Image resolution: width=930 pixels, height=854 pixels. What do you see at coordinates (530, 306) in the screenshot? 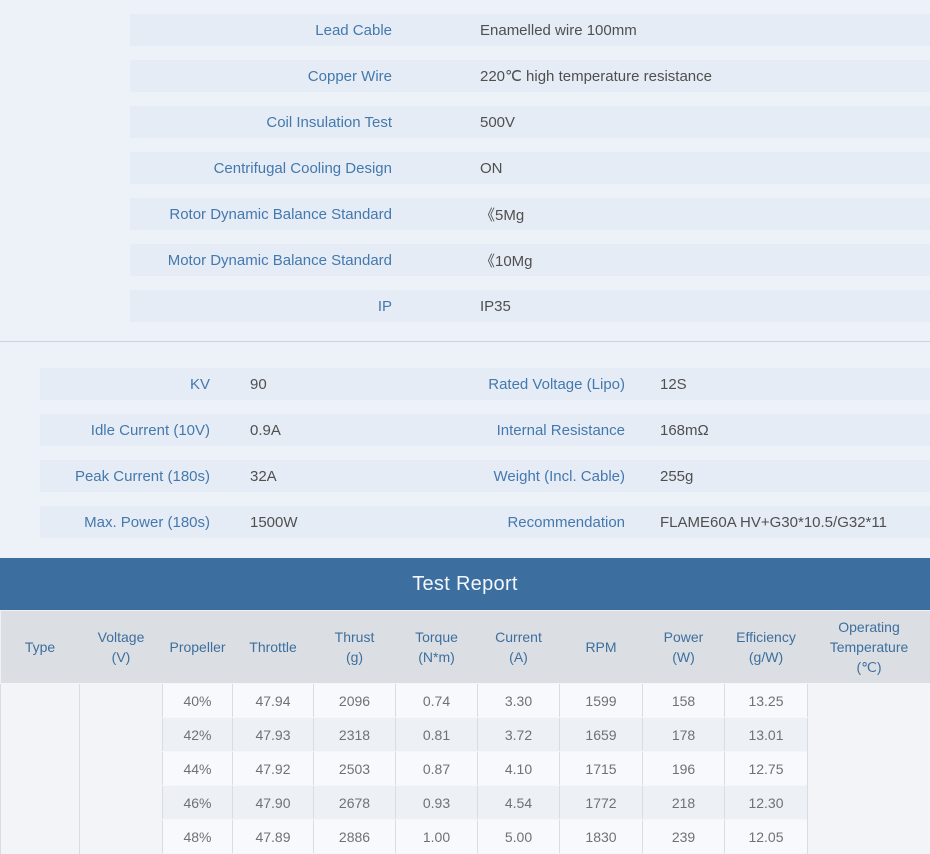
I see `spec-row-ip: IP IP35` at bounding box center [530, 306].